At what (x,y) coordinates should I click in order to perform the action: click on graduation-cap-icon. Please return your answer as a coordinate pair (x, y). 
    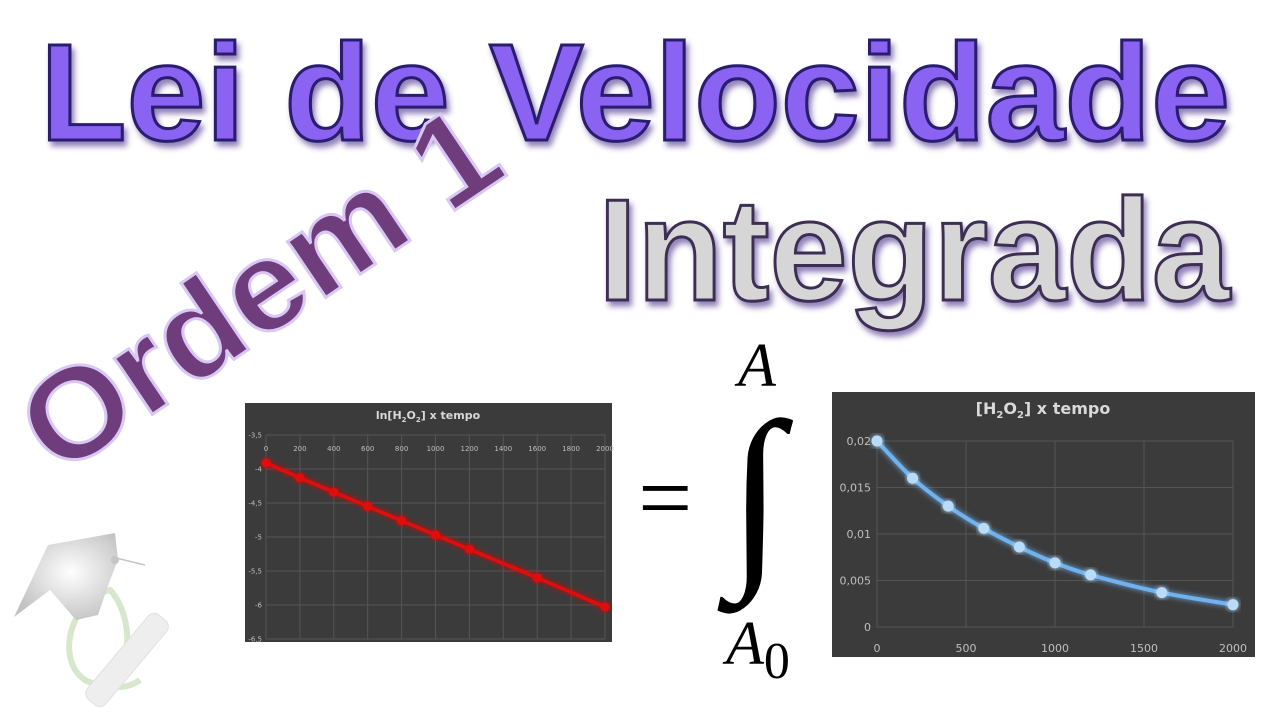
    Looking at the image, I should click on (66, 576).